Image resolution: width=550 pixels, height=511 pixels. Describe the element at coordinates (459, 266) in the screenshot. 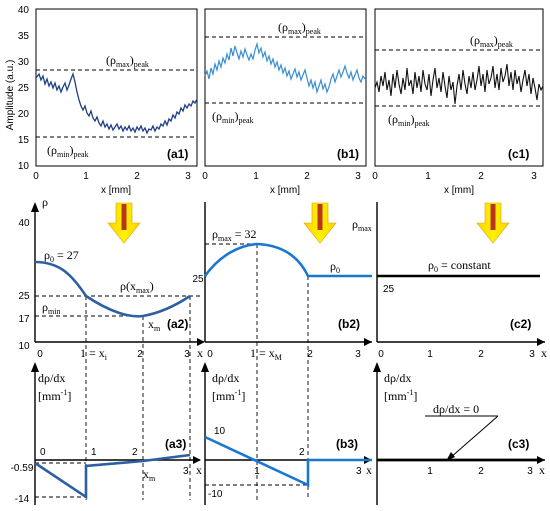

I see `c2-constant-label: ρ0 = constant` at that location.